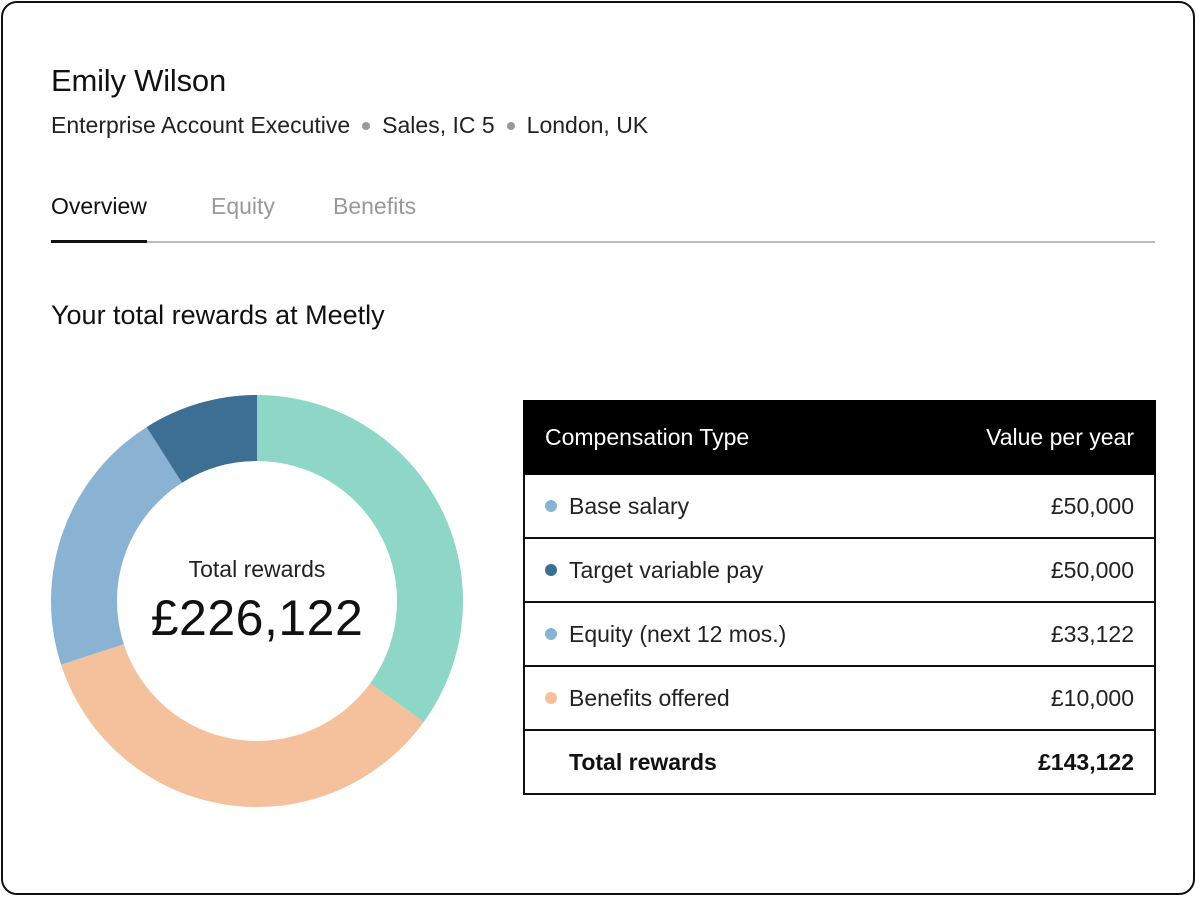 The height and width of the screenshot is (900, 1200). Describe the element at coordinates (839, 506) in the screenshot. I see `table-row: Base salary £50,000` at that location.